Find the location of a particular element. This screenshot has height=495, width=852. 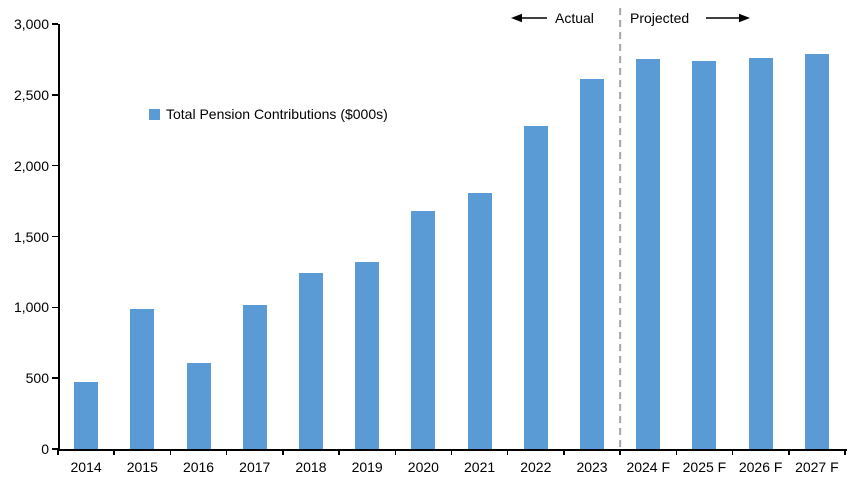

x-tick-label: 2023 is located at coordinates (592, 467).